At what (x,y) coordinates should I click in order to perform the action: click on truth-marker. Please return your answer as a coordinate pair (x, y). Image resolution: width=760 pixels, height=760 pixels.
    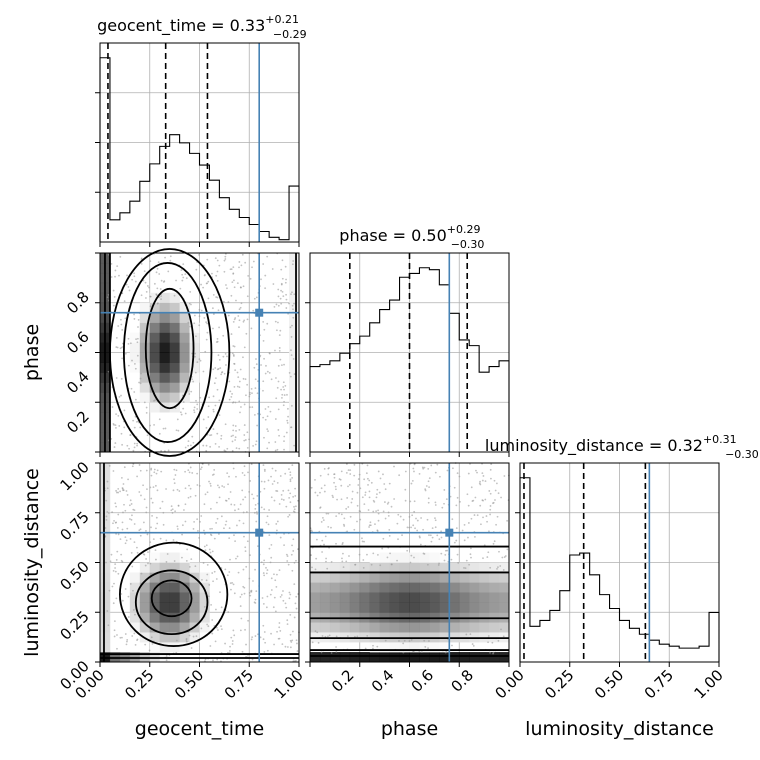
    Looking at the image, I should click on (259, 312).